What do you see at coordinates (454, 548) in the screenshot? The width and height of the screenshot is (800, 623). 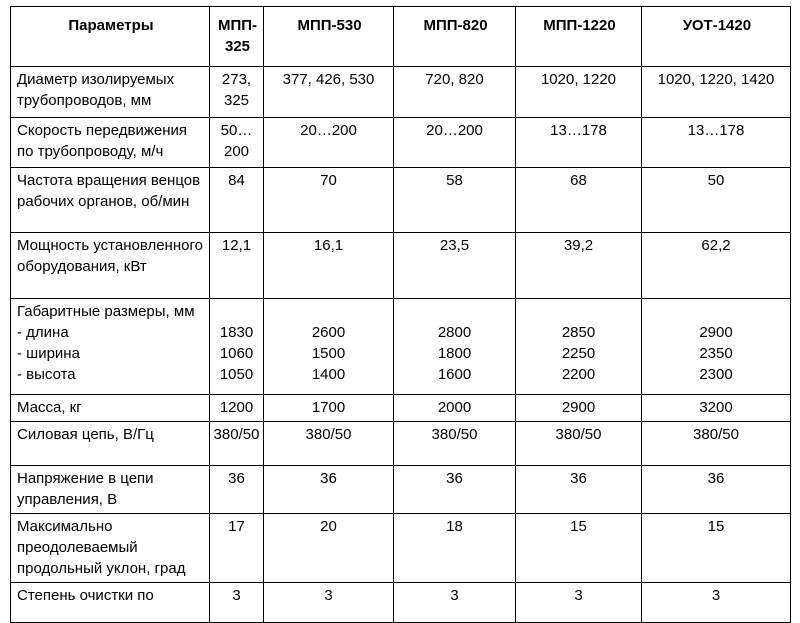 I see `cell-value: 18` at bounding box center [454, 548].